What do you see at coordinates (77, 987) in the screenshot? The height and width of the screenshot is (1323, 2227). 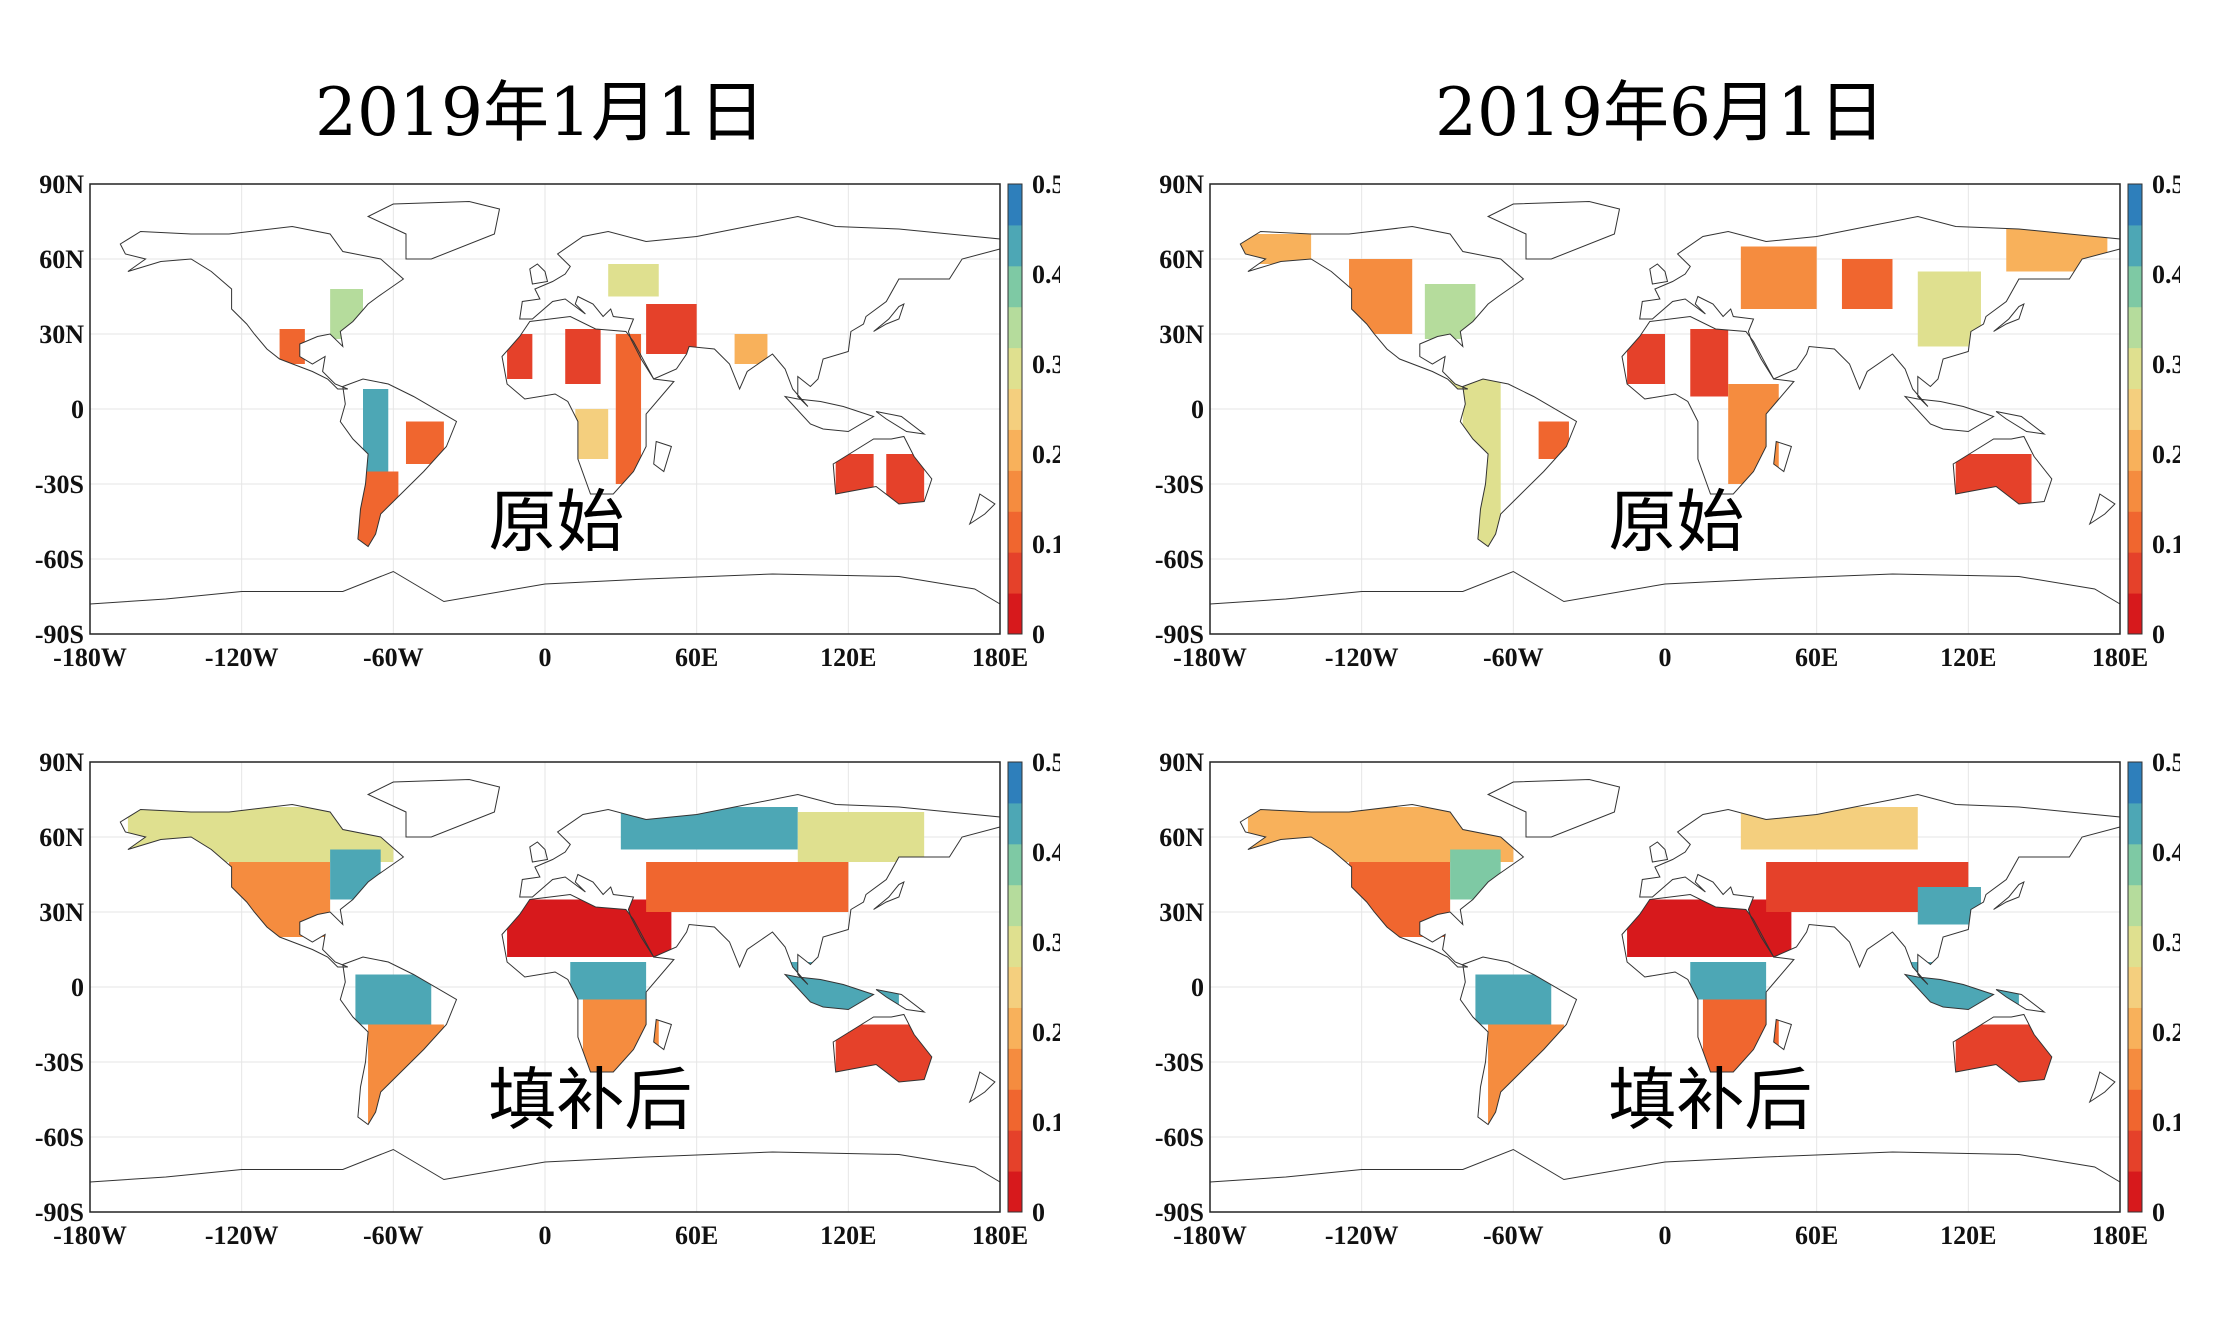 I see `y-tick-label: 0` at bounding box center [77, 987].